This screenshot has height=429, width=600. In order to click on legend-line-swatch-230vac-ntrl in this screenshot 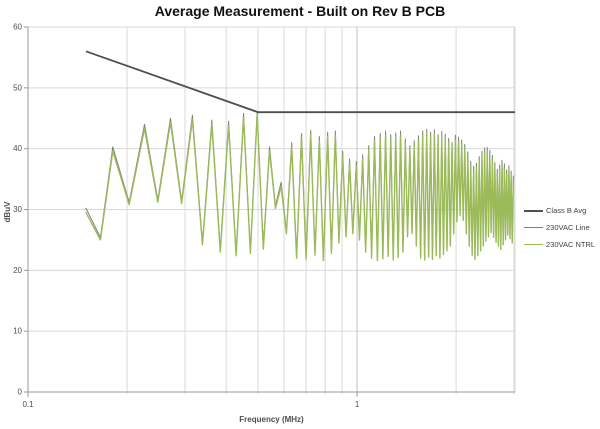, I will do `click(533, 244)`.